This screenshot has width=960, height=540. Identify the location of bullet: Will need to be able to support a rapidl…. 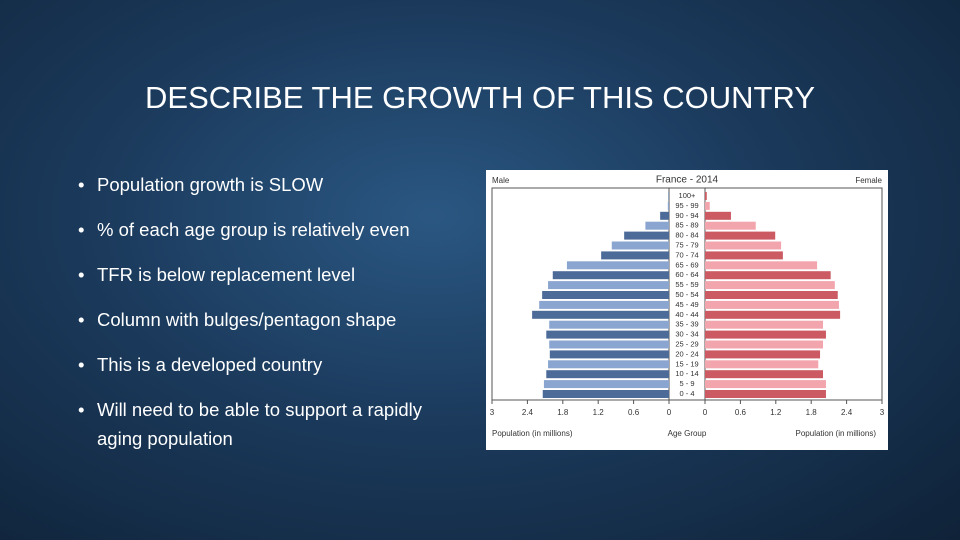
(268, 424).